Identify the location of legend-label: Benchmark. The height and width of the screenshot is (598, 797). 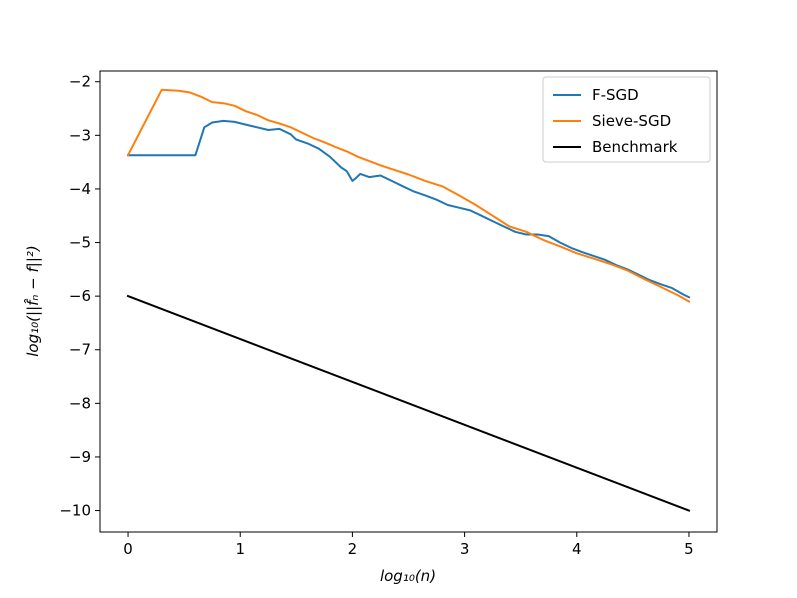
(635, 147).